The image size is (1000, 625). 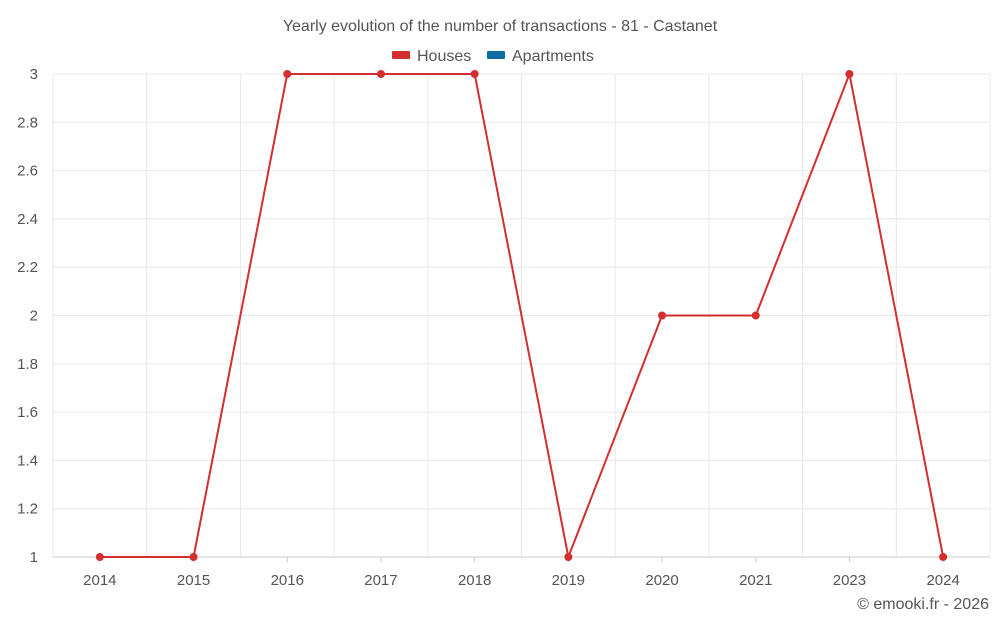 I want to click on legend: Houses Apartments, so click(x=493, y=56).